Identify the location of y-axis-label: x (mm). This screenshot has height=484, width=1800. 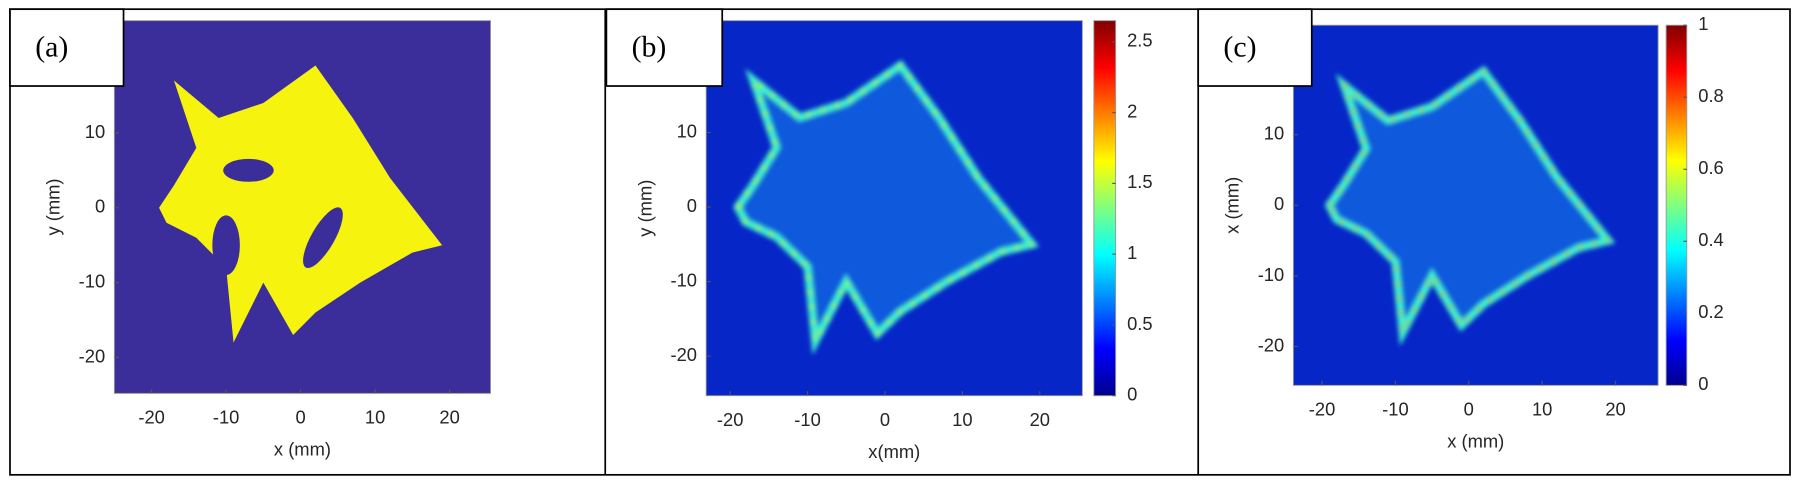
(1232, 205).